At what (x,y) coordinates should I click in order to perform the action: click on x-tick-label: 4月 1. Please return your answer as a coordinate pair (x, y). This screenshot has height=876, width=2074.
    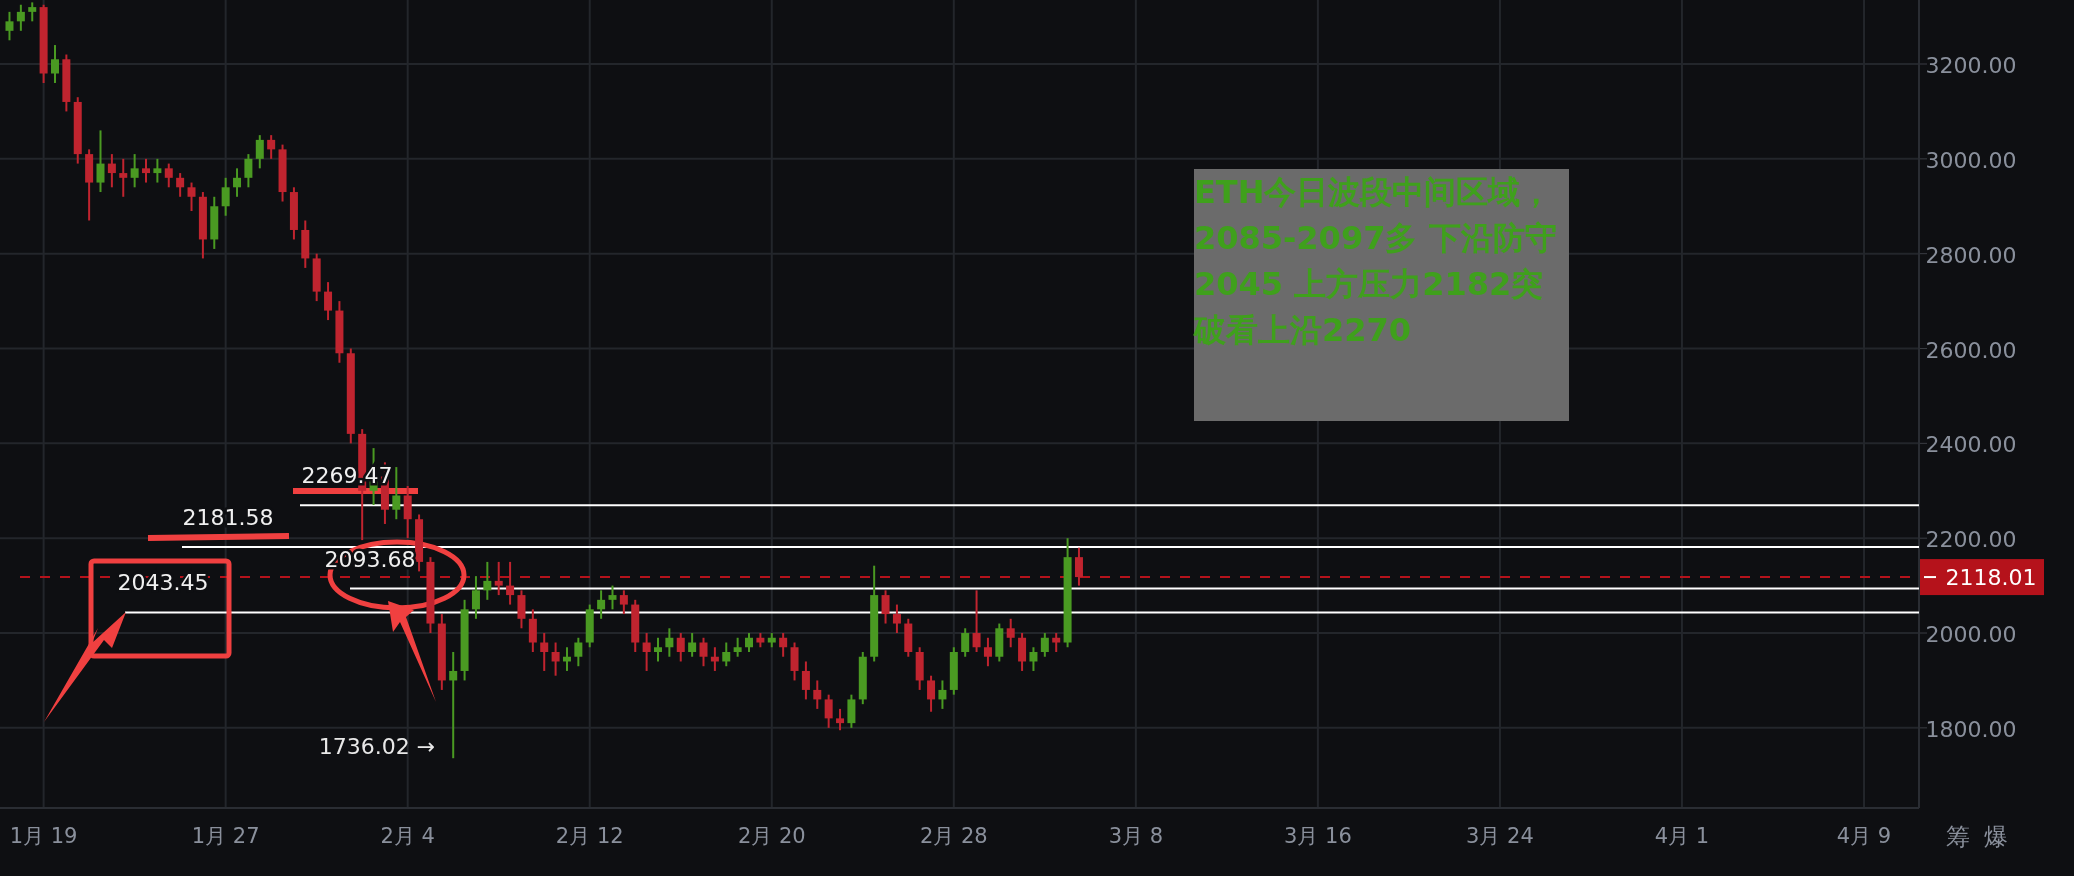
    Looking at the image, I should click on (1682, 836).